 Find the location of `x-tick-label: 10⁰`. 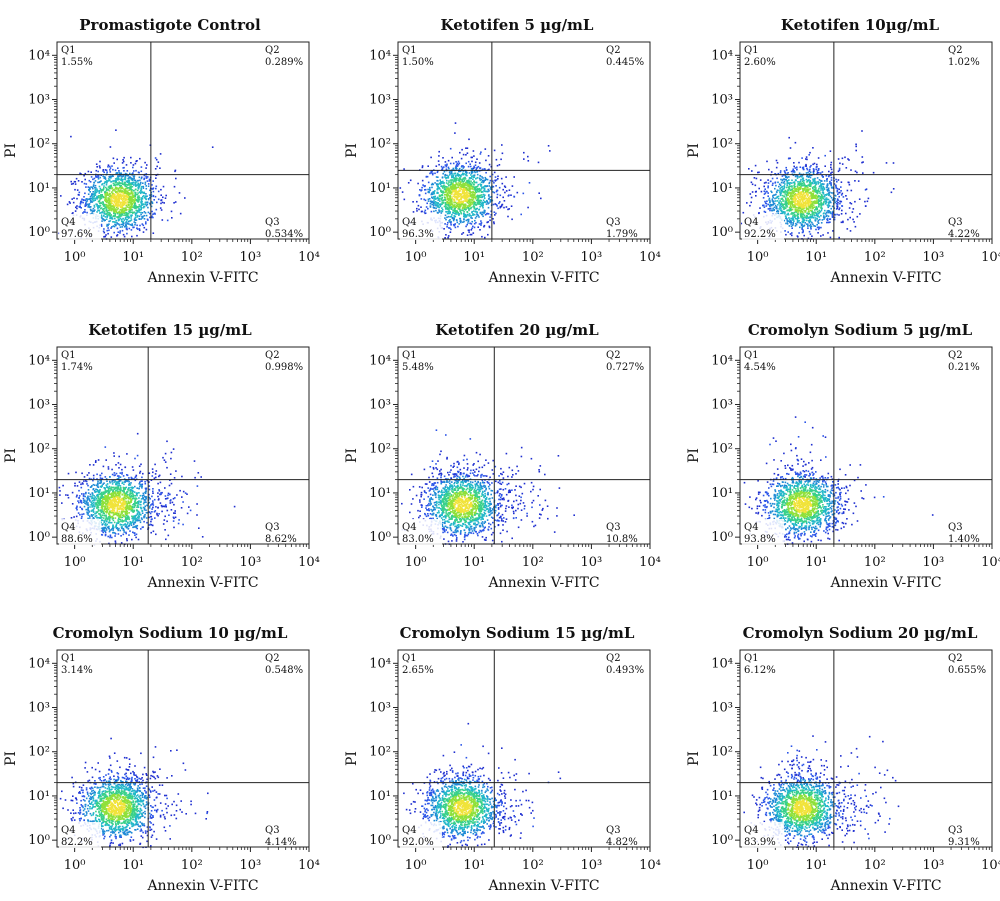

x-tick-label: 10⁰ is located at coordinates (416, 257).